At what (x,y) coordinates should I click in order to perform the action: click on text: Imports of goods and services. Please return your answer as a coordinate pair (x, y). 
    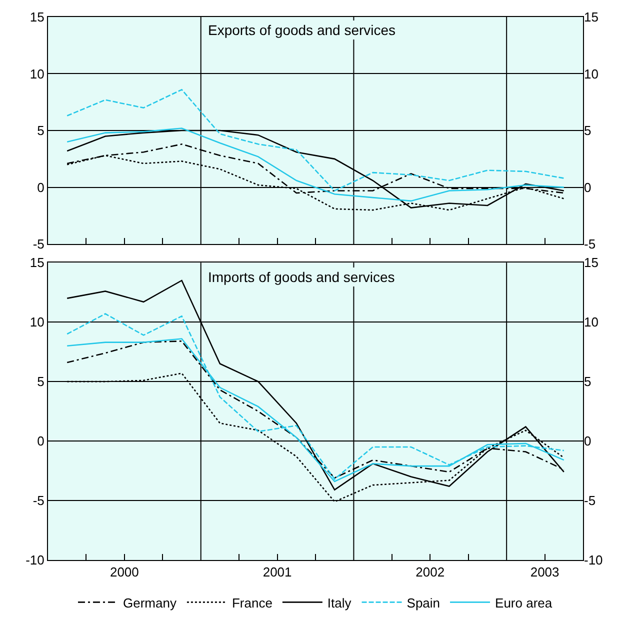
    Looking at the image, I should click on (301, 277).